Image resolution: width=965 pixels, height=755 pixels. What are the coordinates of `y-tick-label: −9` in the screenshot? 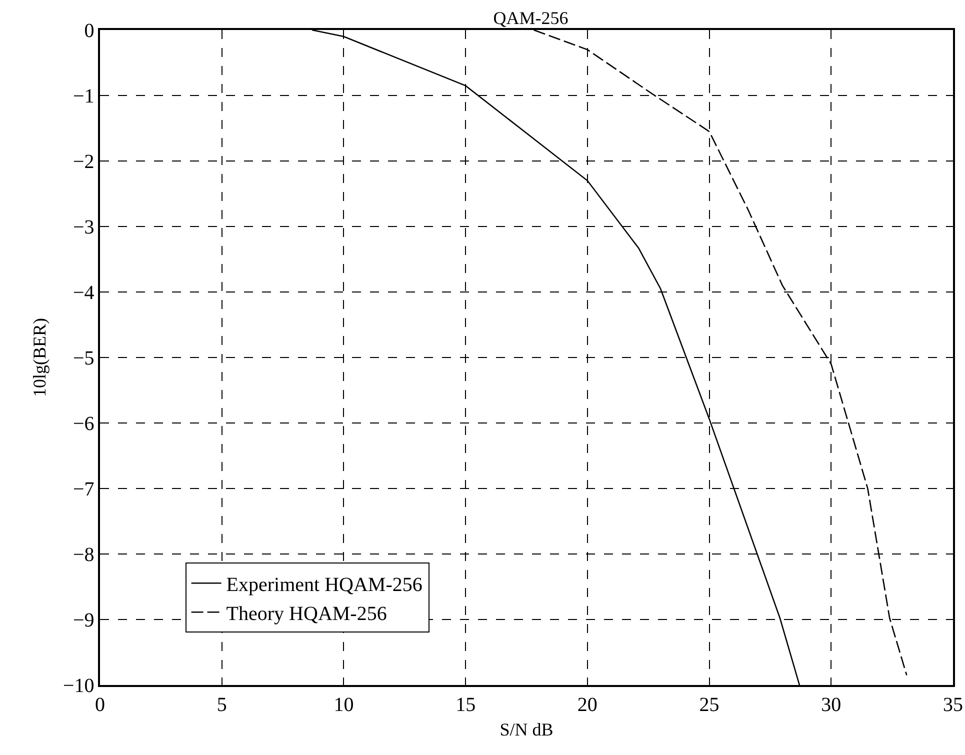 It's located at (83, 621).